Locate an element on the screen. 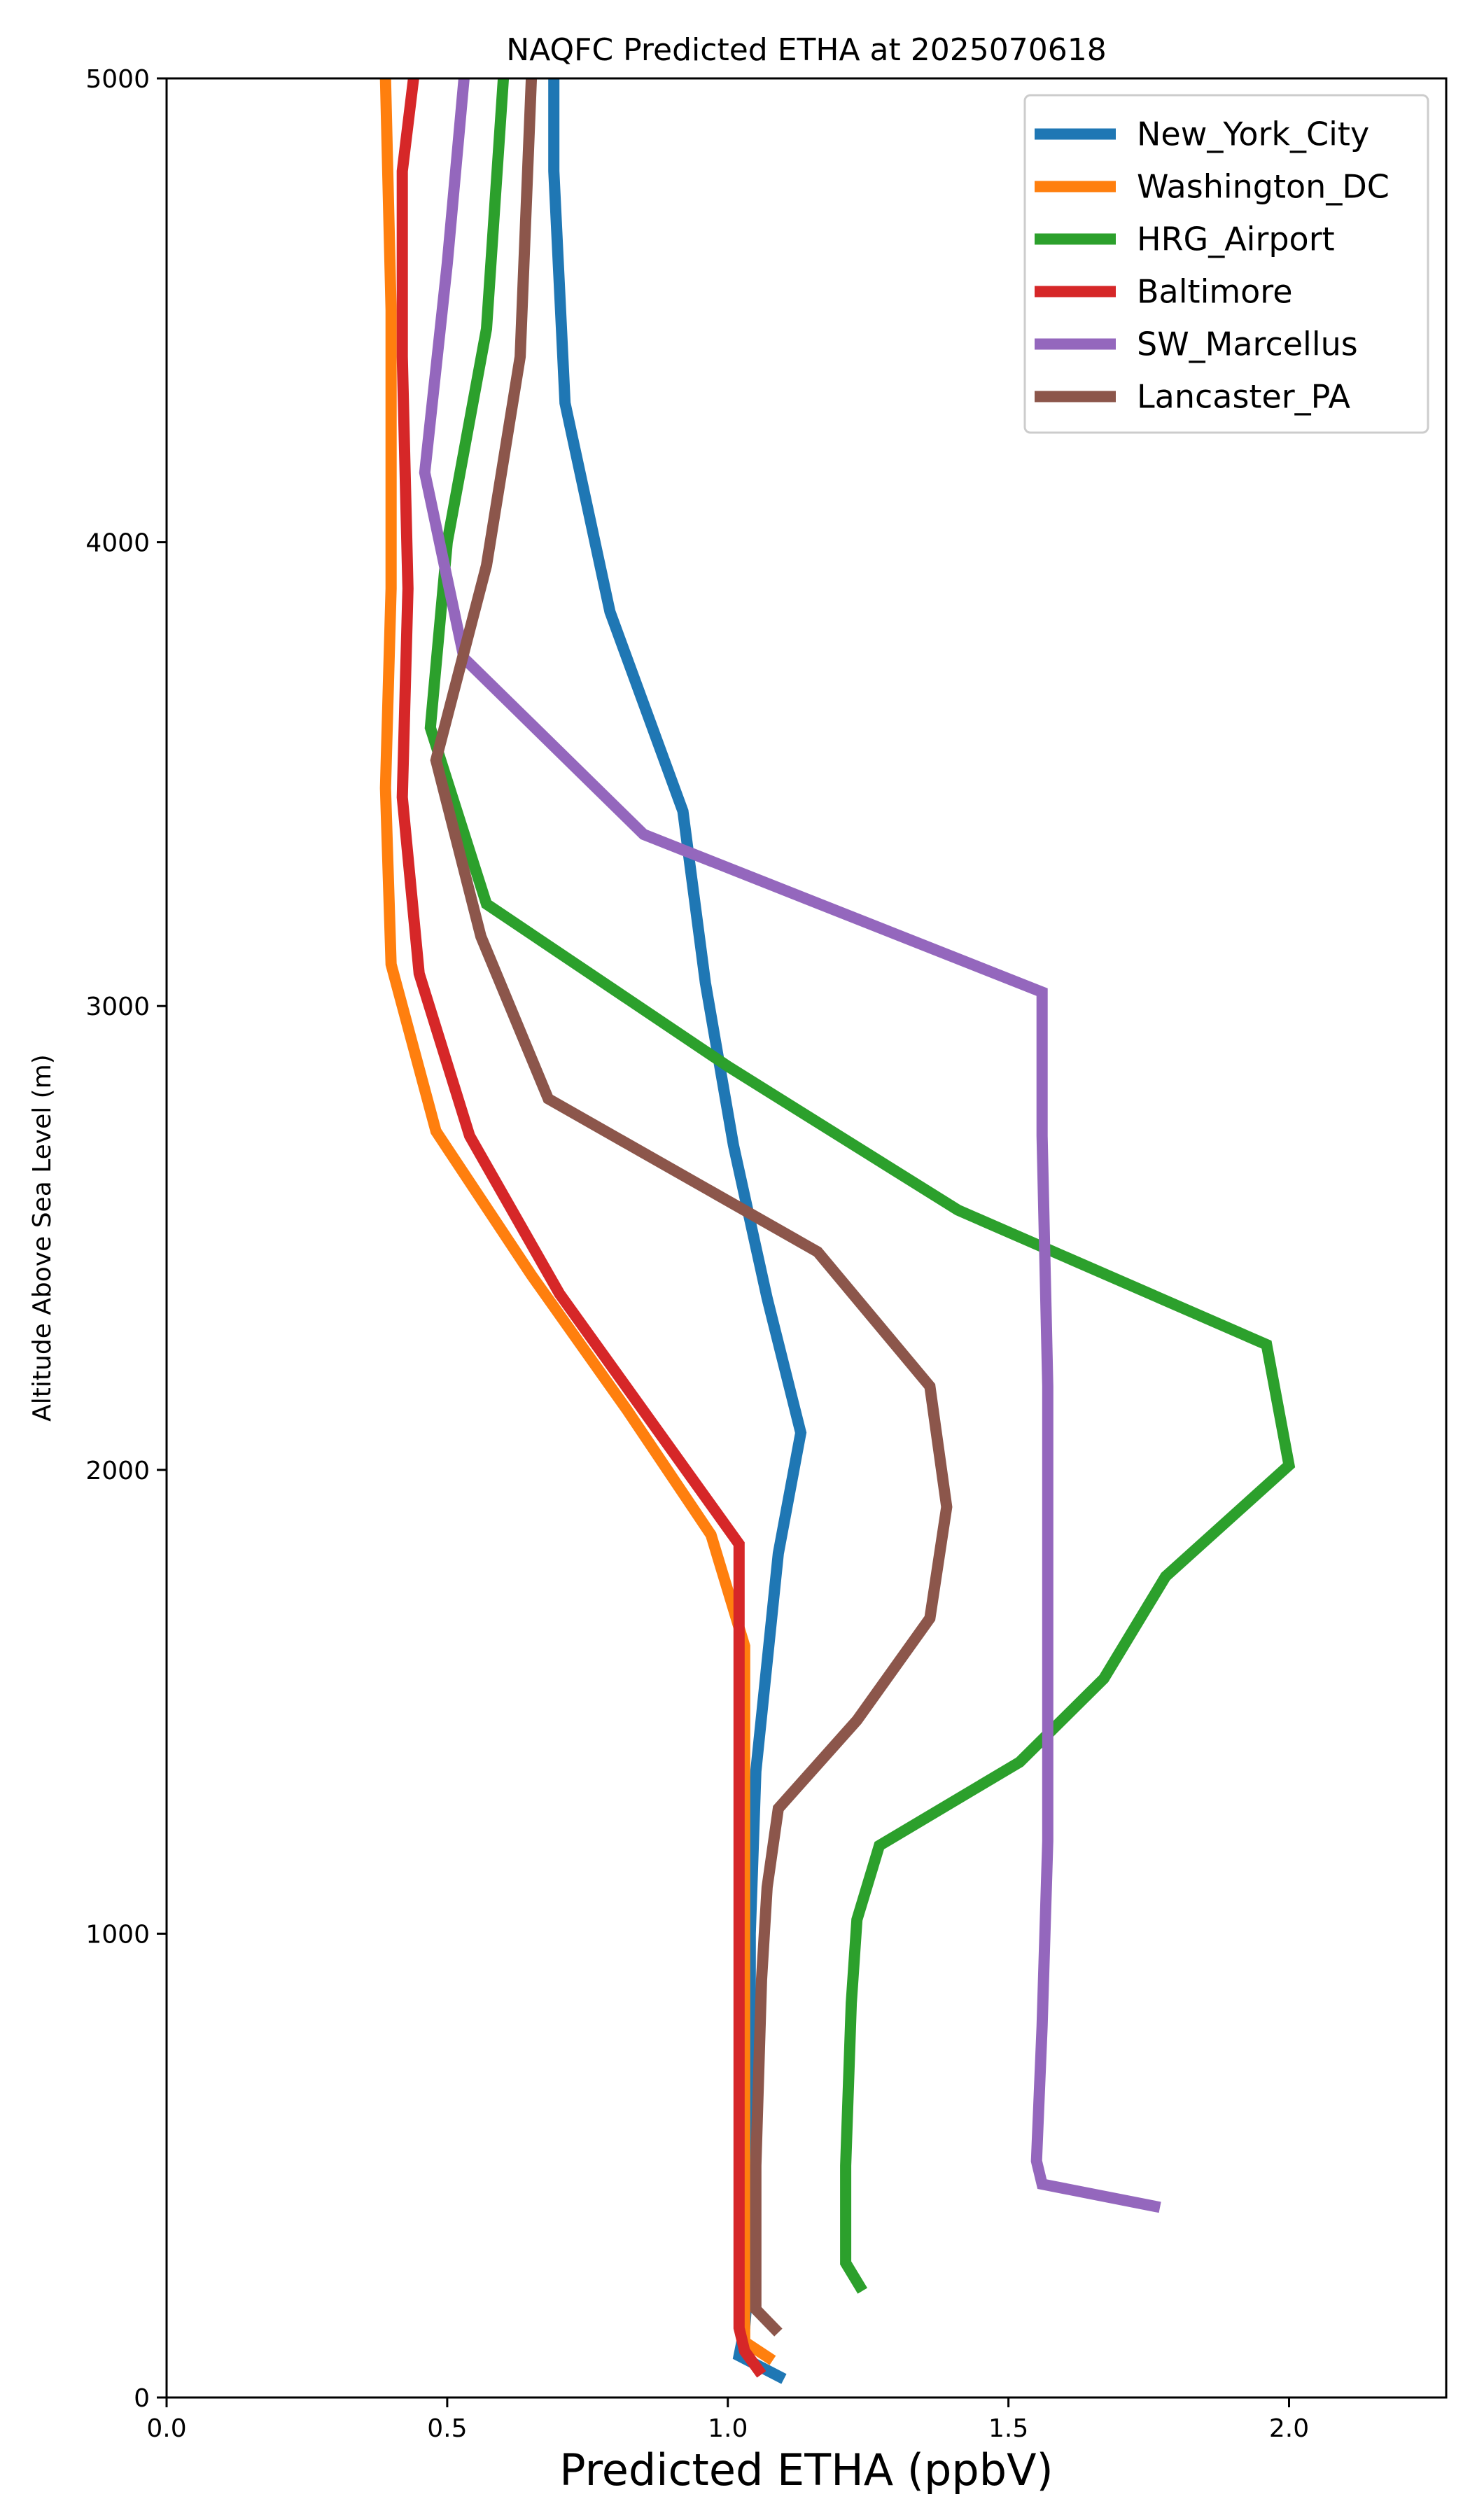 This screenshot has height=2520, width=1470. y-tick-label: 2000 is located at coordinates (117, 1471).